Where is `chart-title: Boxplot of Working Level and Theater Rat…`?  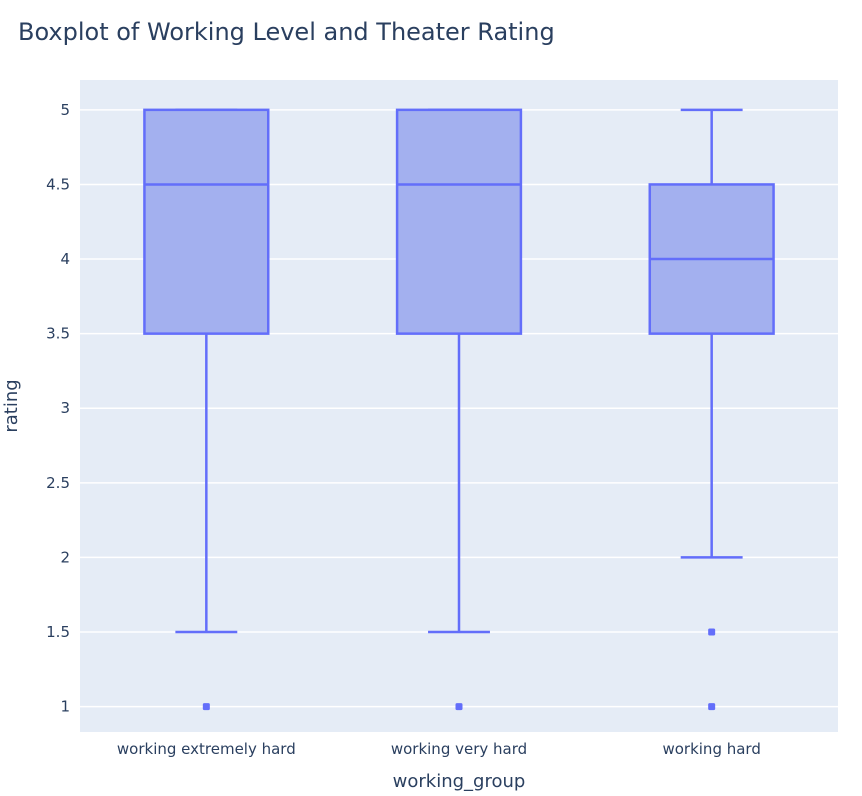
chart-title: Boxplot of Working Level and Theater Rat… is located at coordinates (286, 32).